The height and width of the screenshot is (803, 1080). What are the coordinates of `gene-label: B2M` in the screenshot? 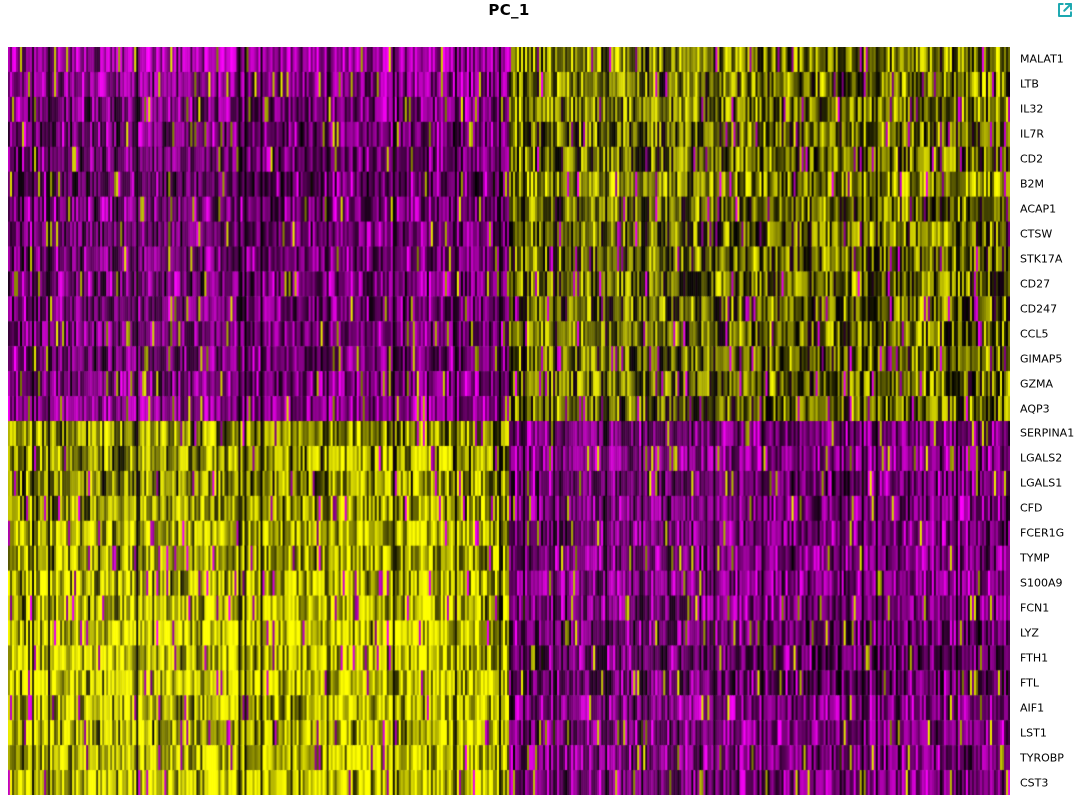 It's located at (1032, 184).